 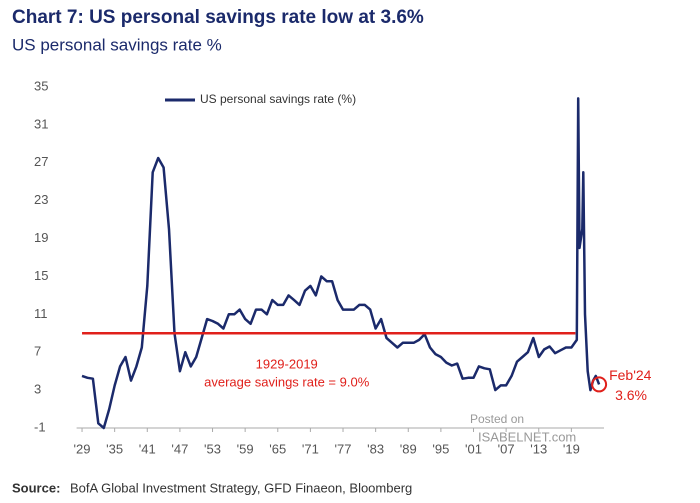 I want to click on y-tick-label: 35, so click(x=41, y=85).